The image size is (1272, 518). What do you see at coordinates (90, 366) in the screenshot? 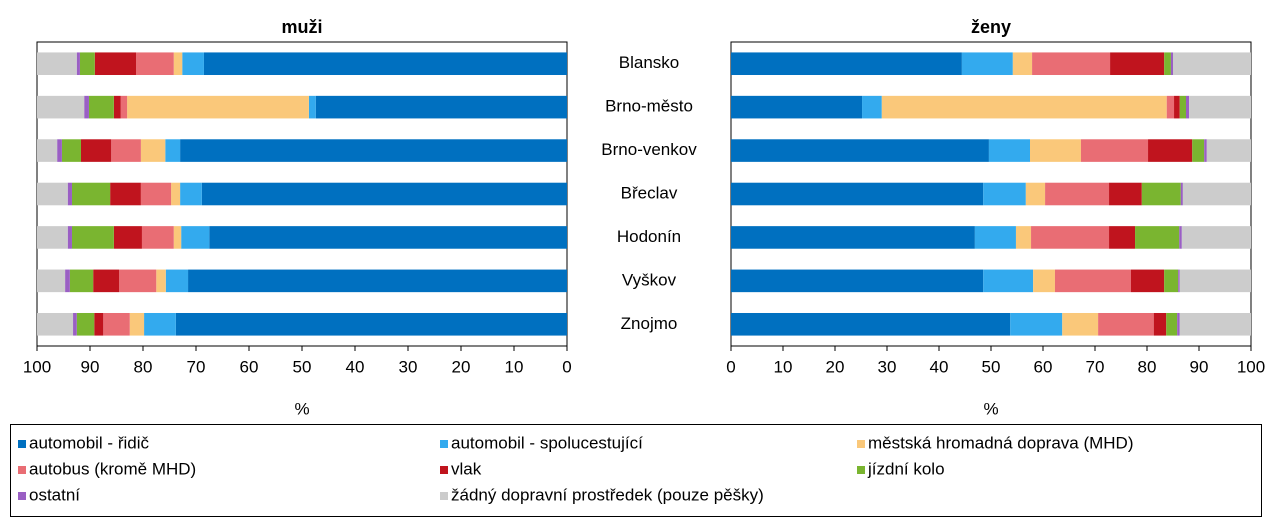
I see `x-tick-label: 90` at bounding box center [90, 366].